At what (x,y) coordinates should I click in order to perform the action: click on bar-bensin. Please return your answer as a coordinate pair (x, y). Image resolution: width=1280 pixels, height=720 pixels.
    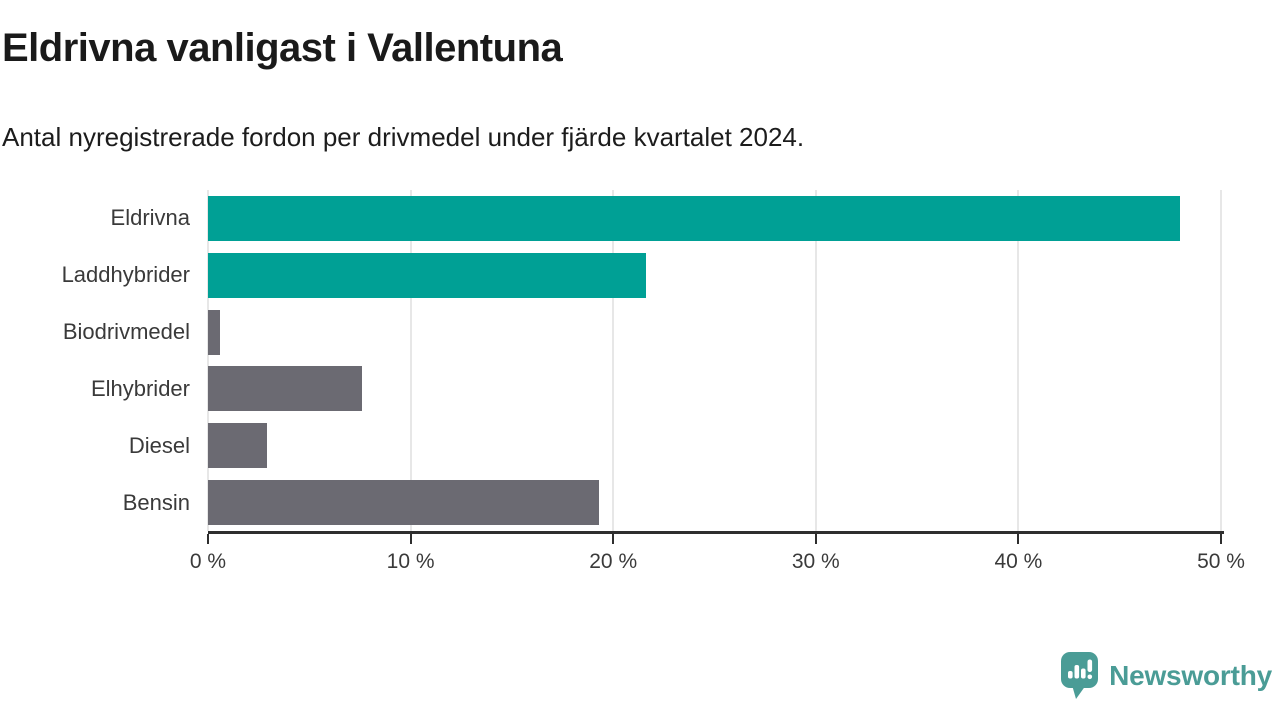
    Looking at the image, I should click on (404, 503).